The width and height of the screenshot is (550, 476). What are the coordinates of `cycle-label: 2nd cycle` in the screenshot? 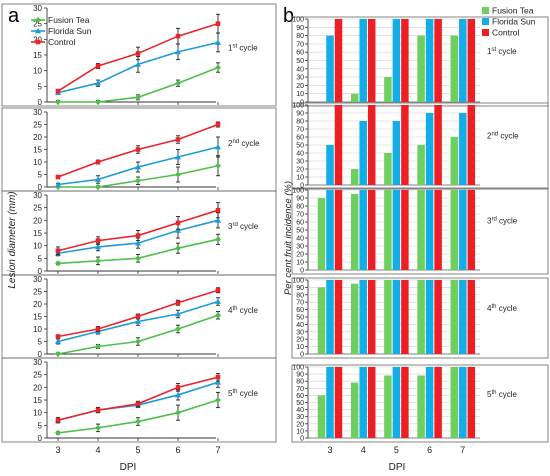 It's located at (244, 143).